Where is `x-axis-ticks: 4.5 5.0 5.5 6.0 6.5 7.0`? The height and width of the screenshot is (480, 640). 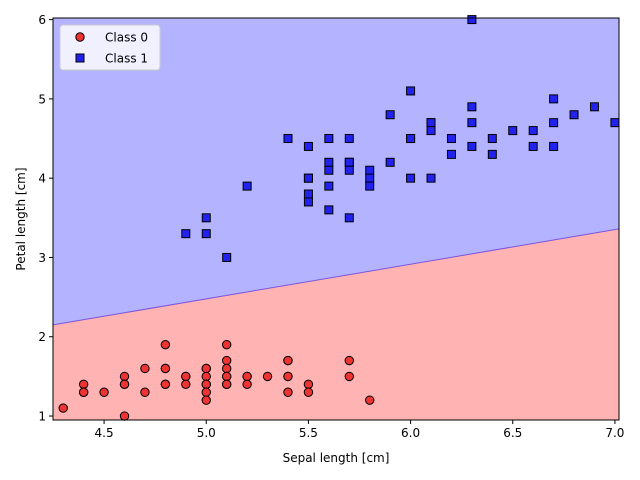
x-axis-ticks: 4.5 5.0 5.5 6.0 6.5 7.0 is located at coordinates (359, 430).